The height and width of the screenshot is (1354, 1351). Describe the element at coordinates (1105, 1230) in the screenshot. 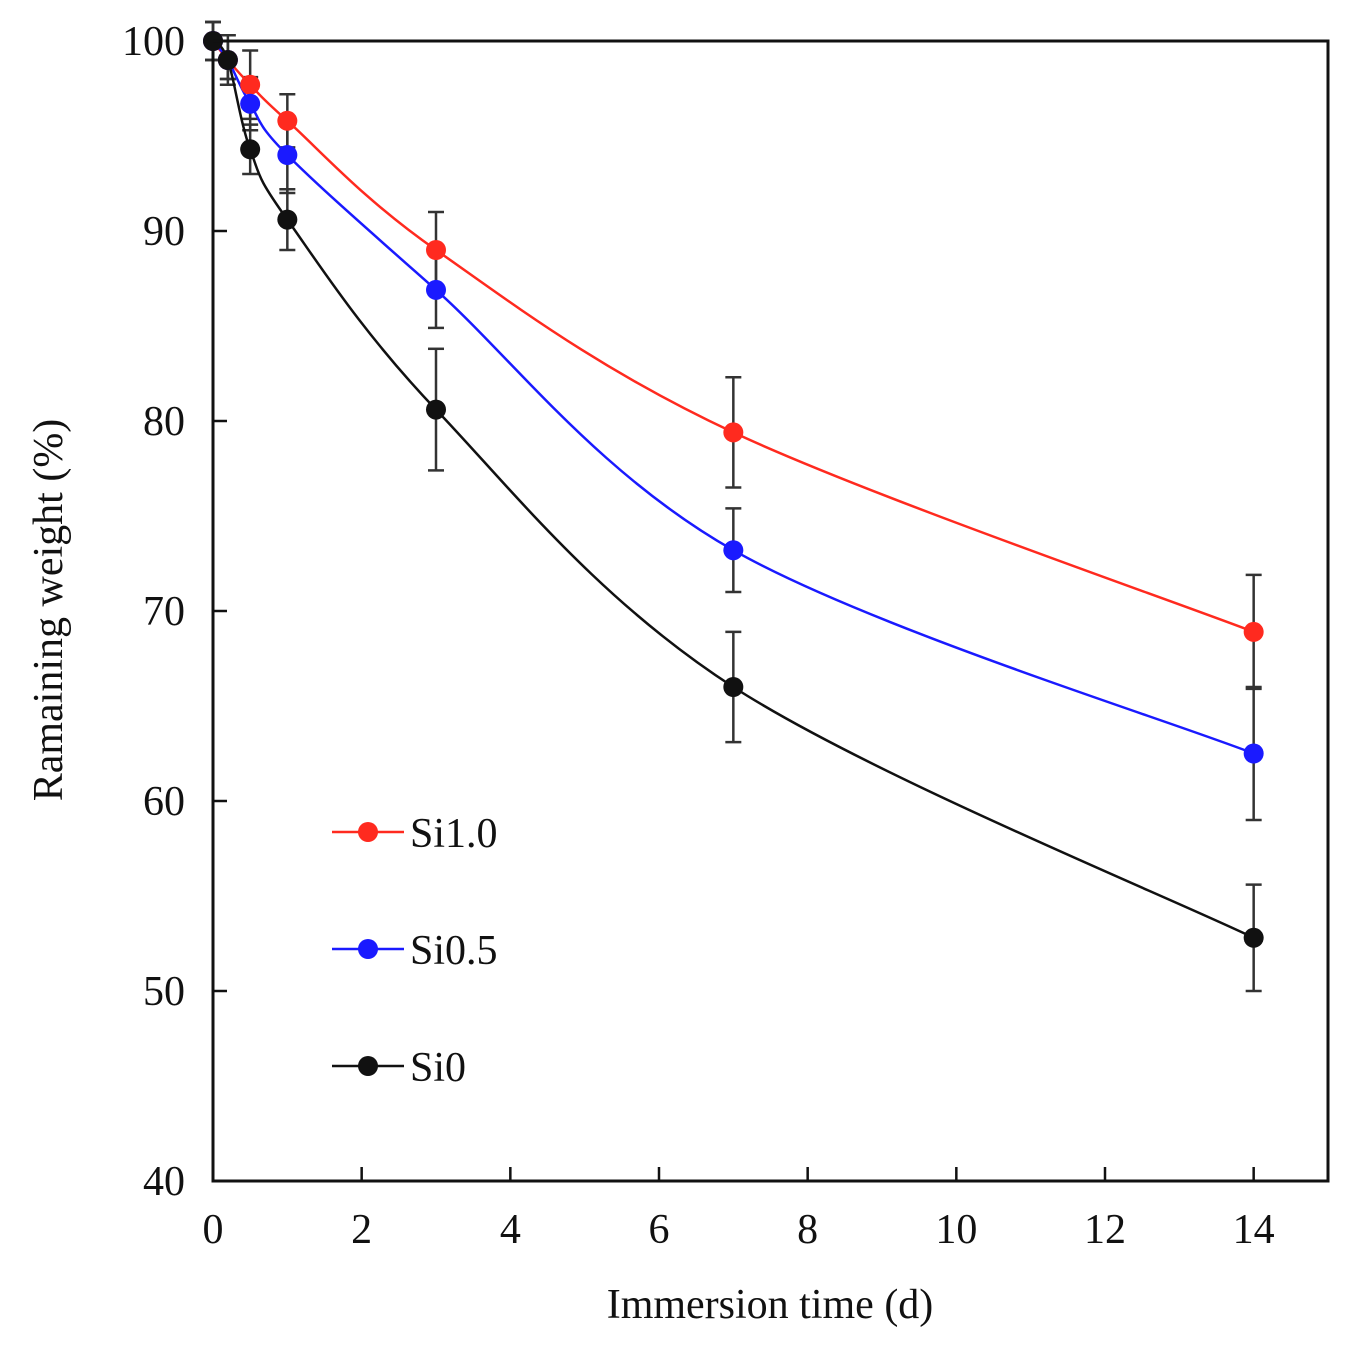

I see `x-tick-label-12: 12` at that location.